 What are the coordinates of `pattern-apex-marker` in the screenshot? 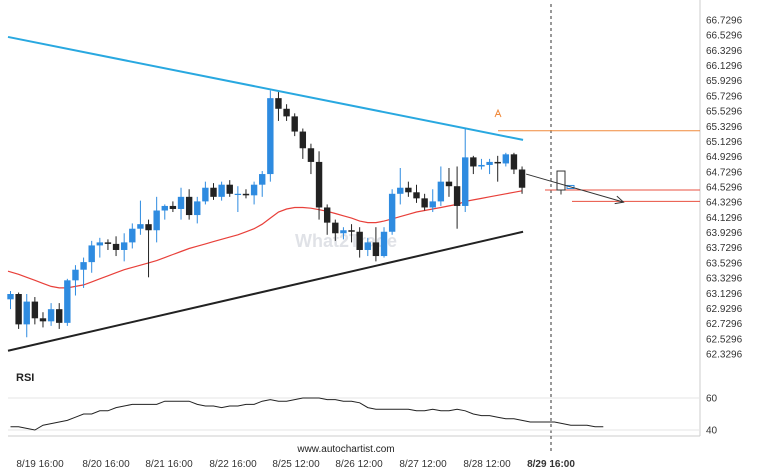 It's located at (498, 113).